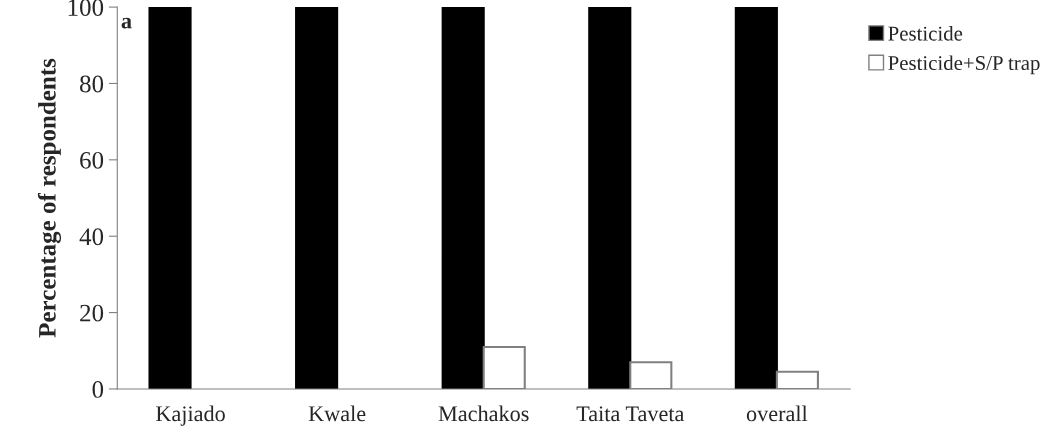 The width and height of the screenshot is (1047, 443). Describe the element at coordinates (925, 33) in the screenshot. I see `legend-label: Pesticide` at that location.